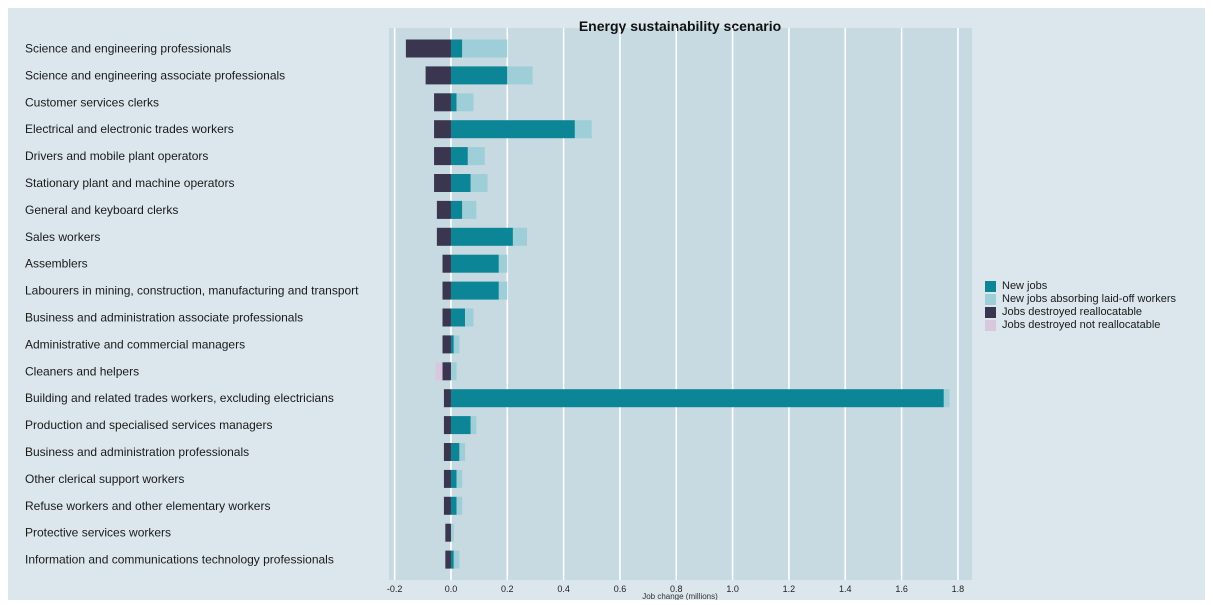 This screenshot has width=1213, height=605. What do you see at coordinates (507, 589) in the screenshot?
I see `x-tick-label: 0.2` at bounding box center [507, 589].